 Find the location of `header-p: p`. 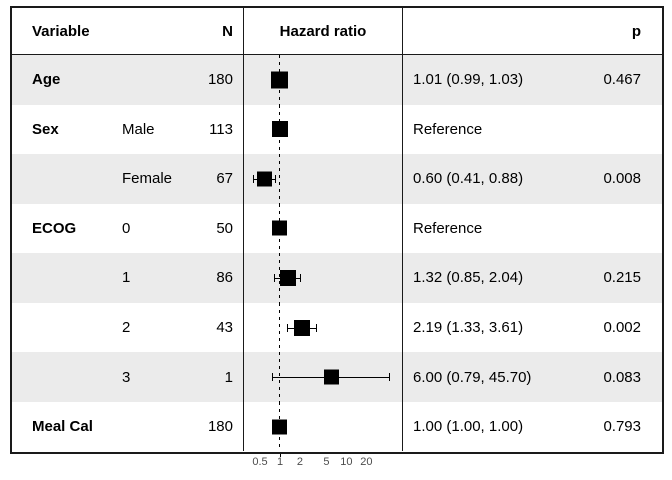

header-p: p is located at coordinates (636, 31).